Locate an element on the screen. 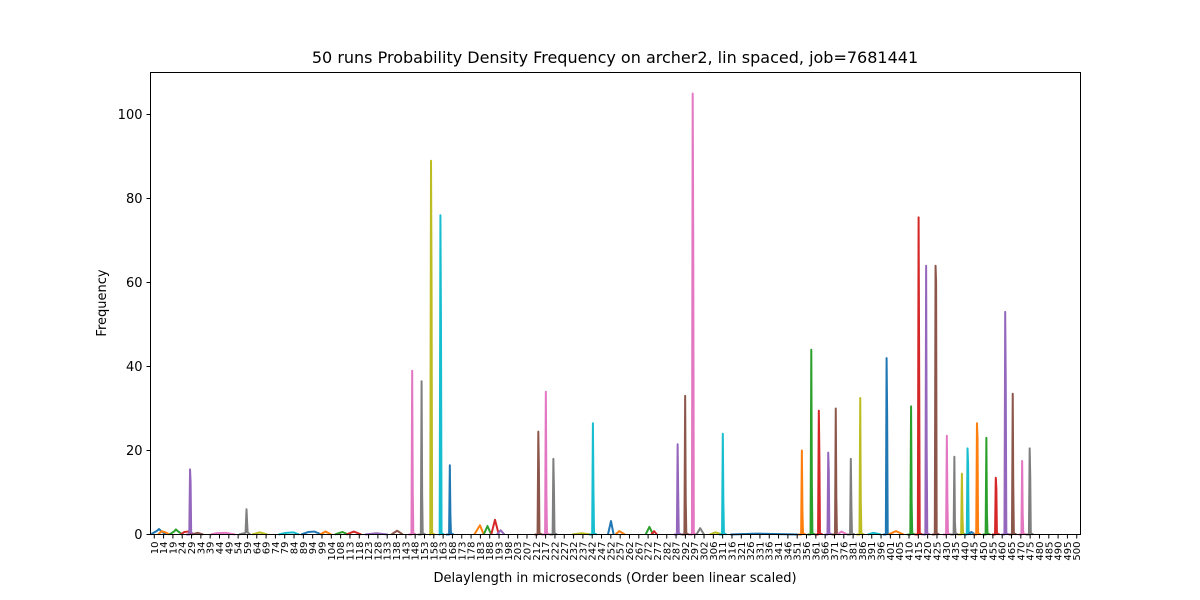 The image size is (1200, 600). x-tick-label: 203 is located at coordinates (518, 551).